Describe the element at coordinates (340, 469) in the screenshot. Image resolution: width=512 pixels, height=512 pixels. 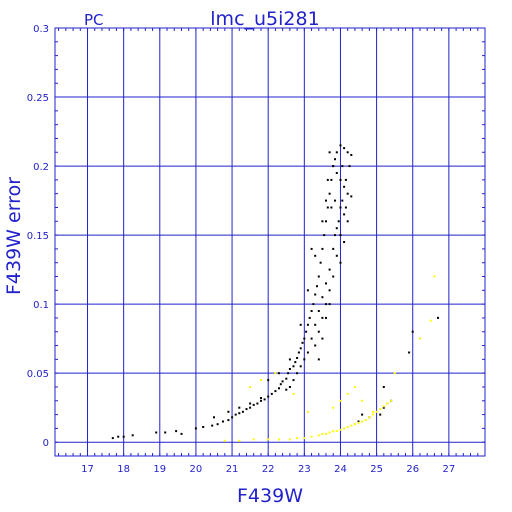
I see `x-tick-label: 24` at that location.